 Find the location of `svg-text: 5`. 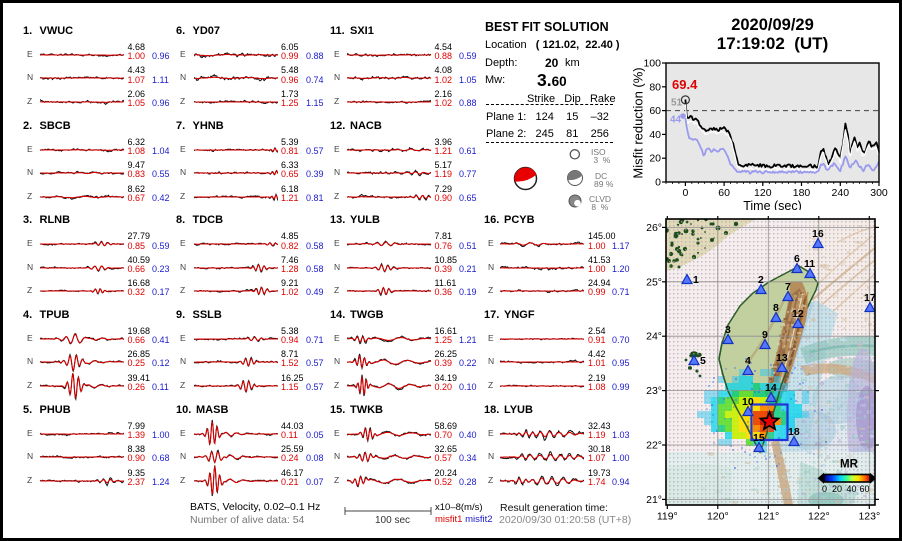

svg-text: 5 is located at coordinates (703, 361).